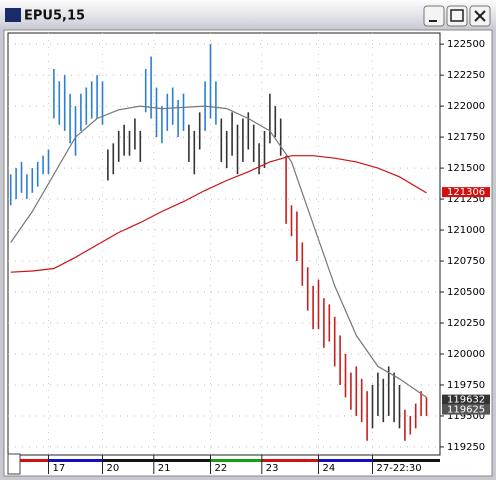 The height and width of the screenshot is (484, 496). I want to click on title-bar, so click(248, 15).